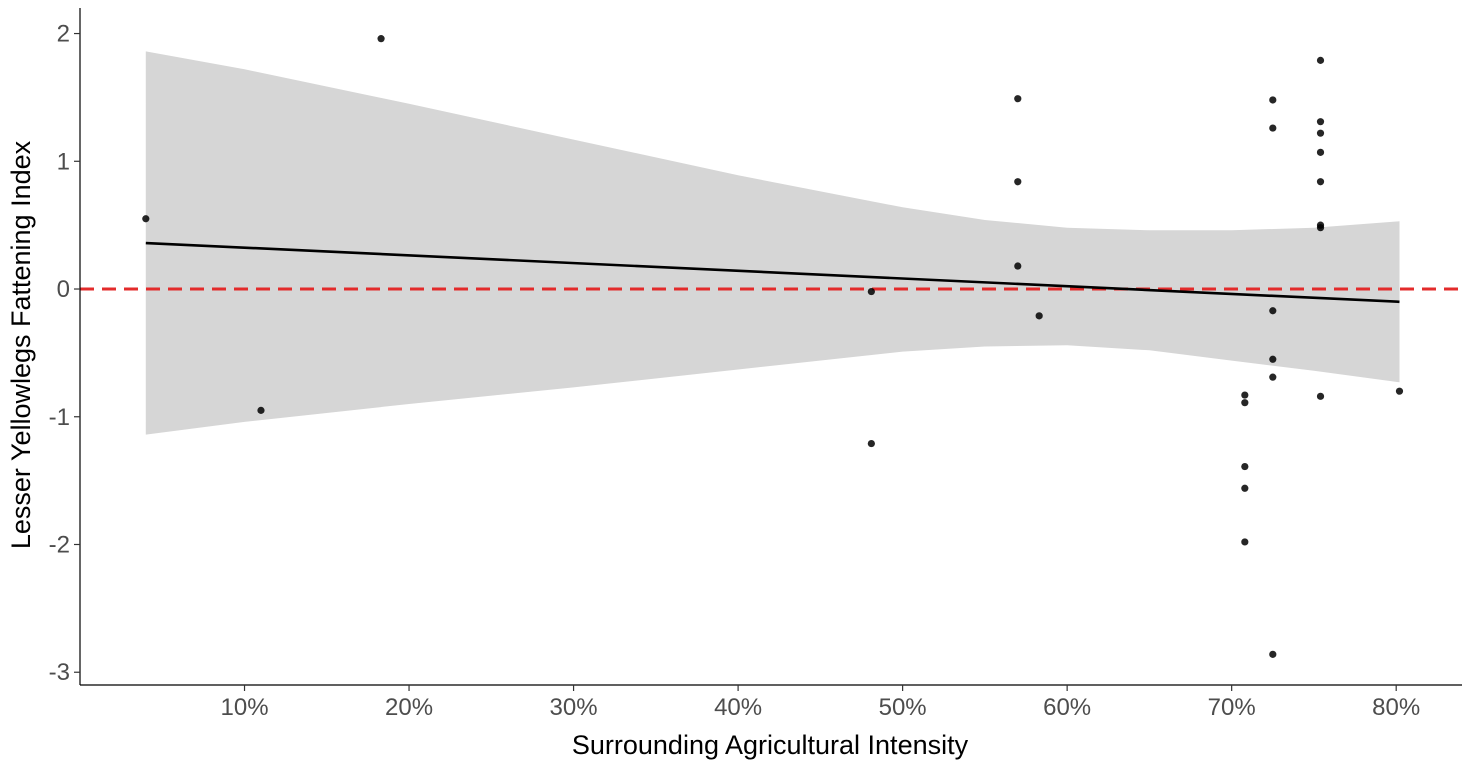 The height and width of the screenshot is (768, 1471). What do you see at coordinates (59, 544) in the screenshot?
I see `y-tick-label-2: -2` at bounding box center [59, 544].